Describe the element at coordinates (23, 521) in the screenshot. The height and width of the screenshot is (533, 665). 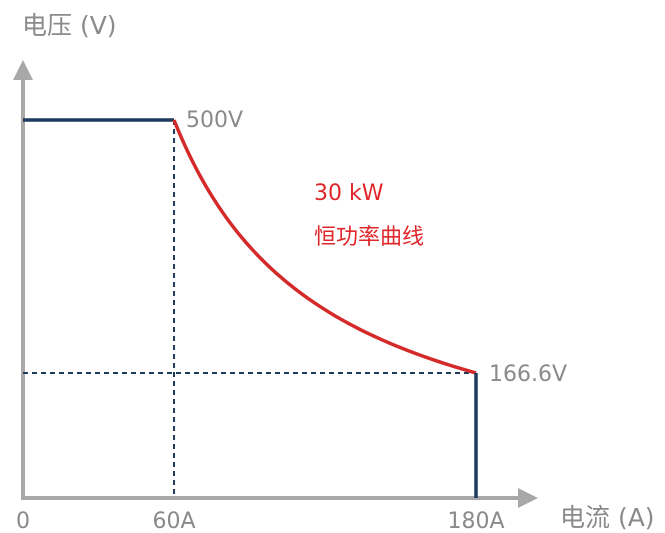
I see `origin-label: 0` at that location.